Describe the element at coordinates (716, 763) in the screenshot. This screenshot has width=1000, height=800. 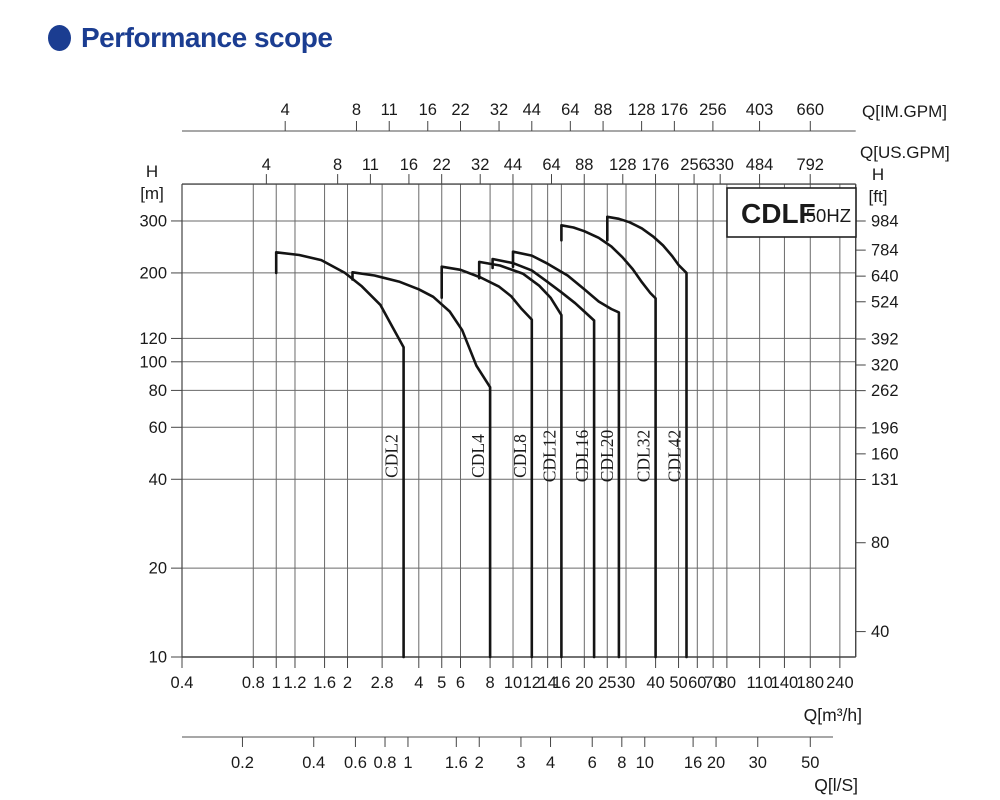
I see `ls-tick-label: 20` at that location.